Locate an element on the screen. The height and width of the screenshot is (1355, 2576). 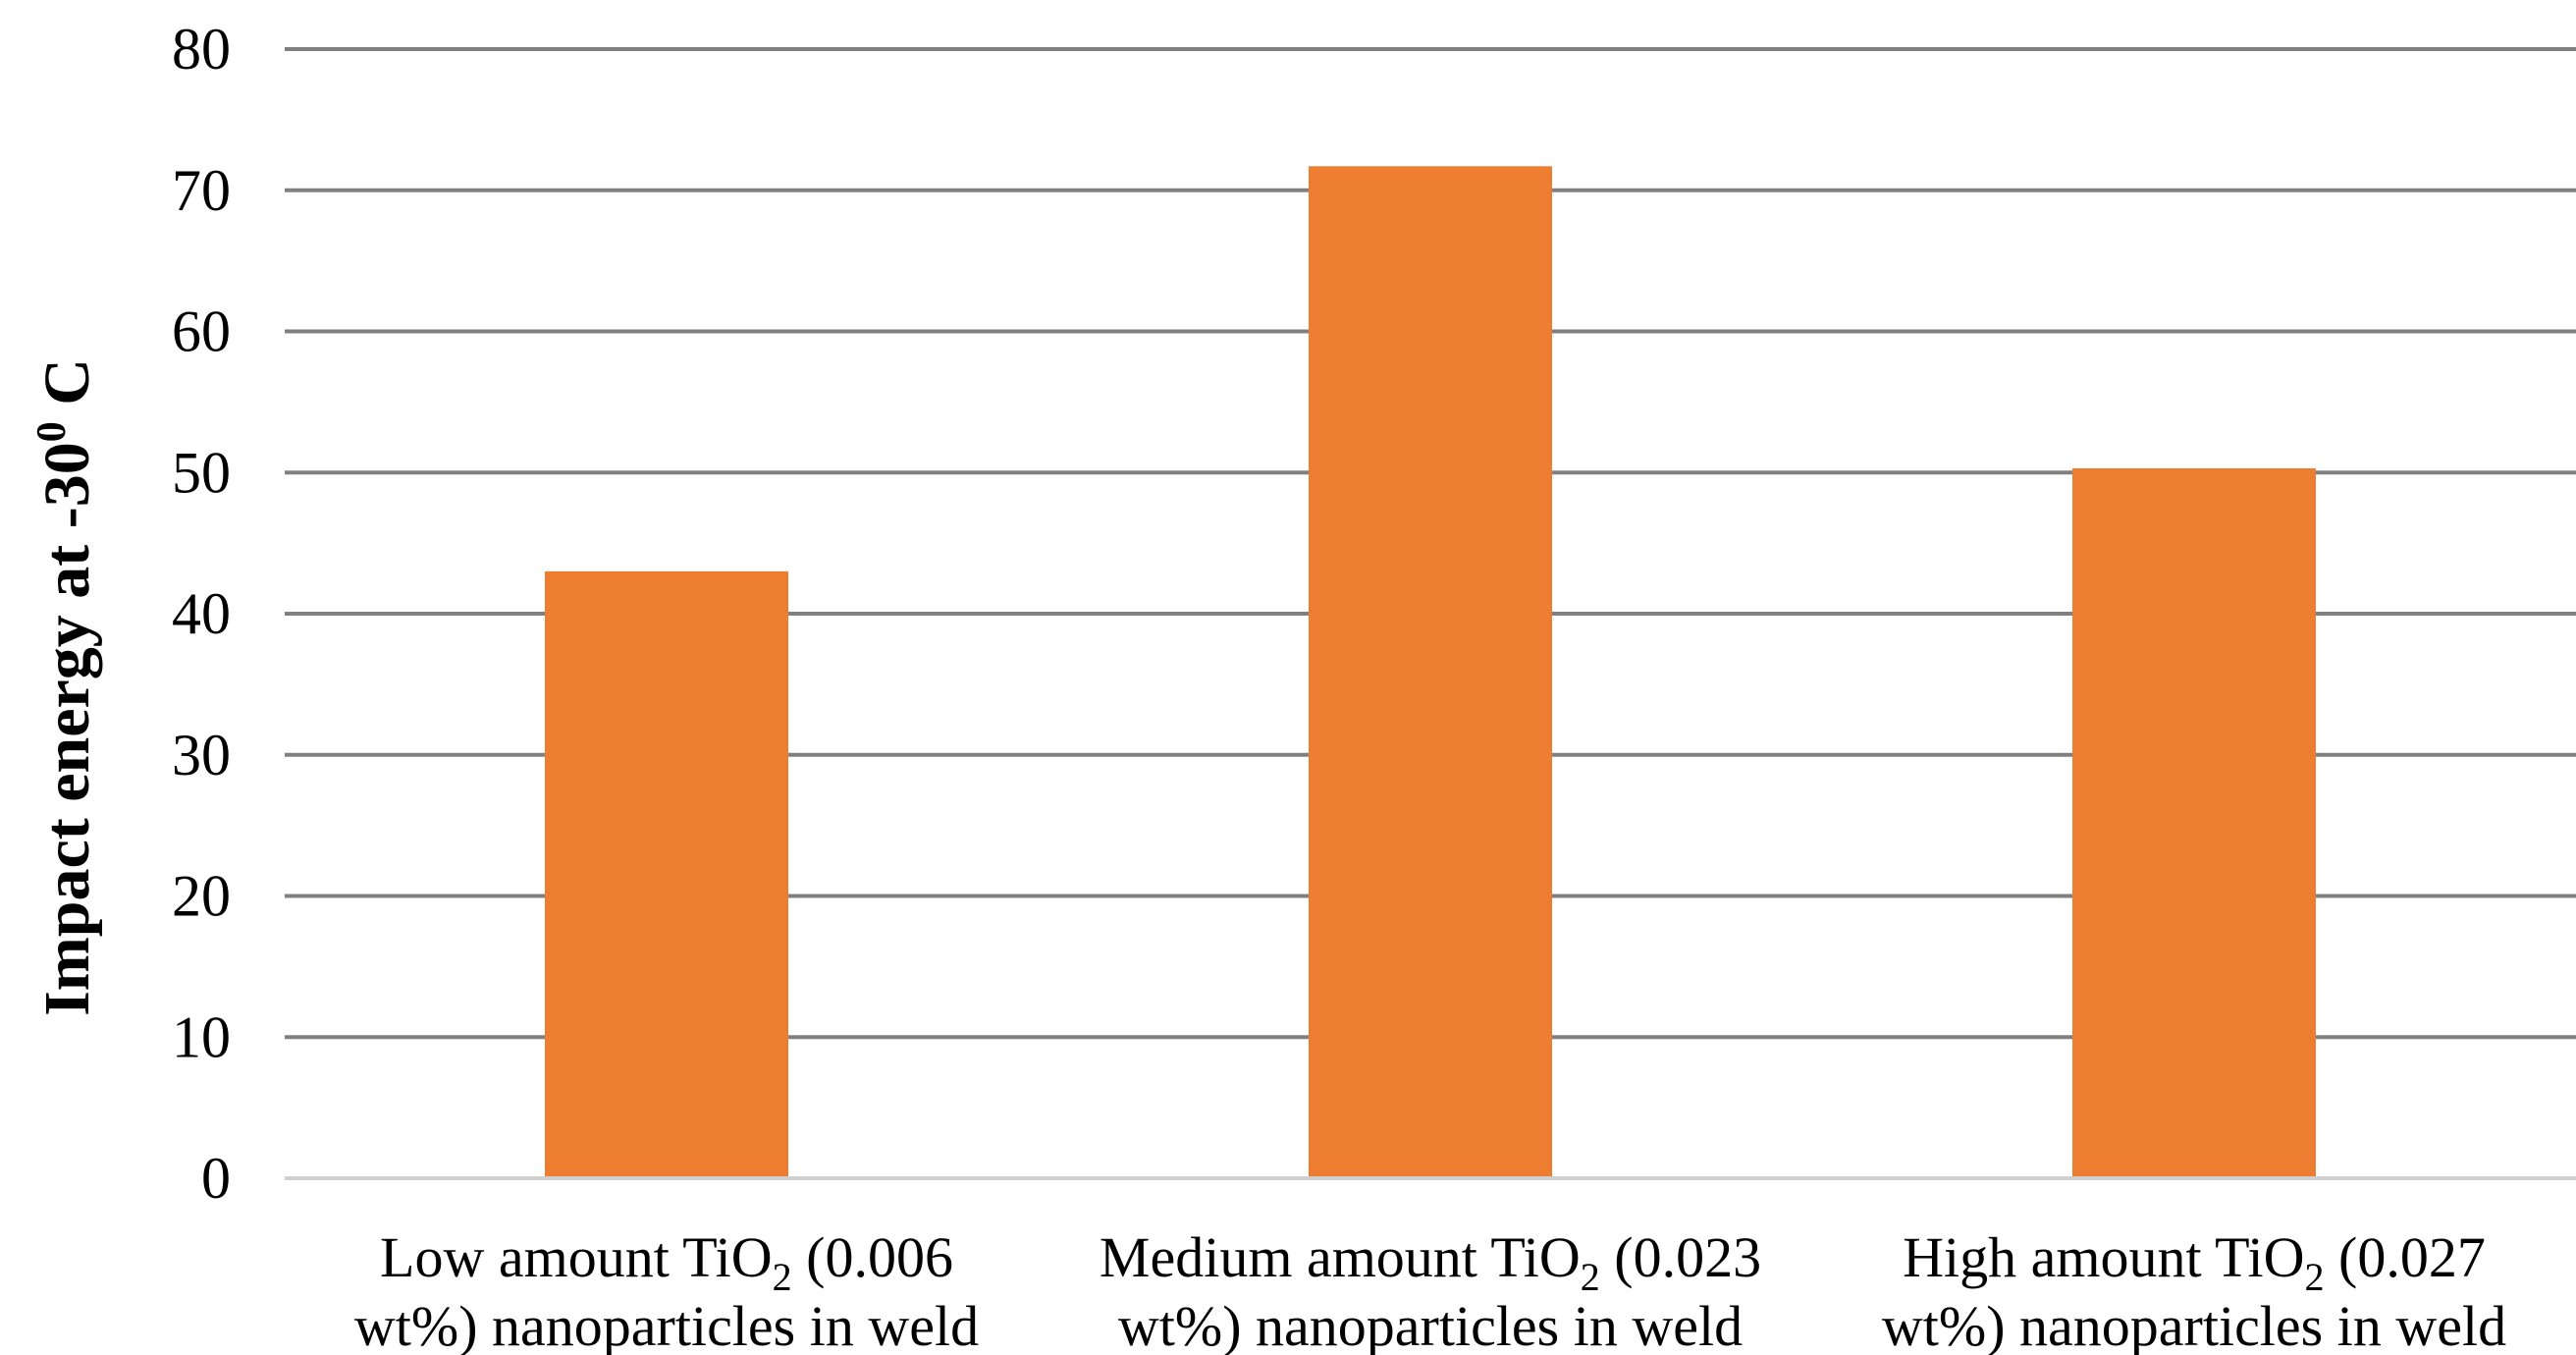
y-tick-labels: 0 10 20 30 40 50 60 70 80 is located at coordinates (201, 614).